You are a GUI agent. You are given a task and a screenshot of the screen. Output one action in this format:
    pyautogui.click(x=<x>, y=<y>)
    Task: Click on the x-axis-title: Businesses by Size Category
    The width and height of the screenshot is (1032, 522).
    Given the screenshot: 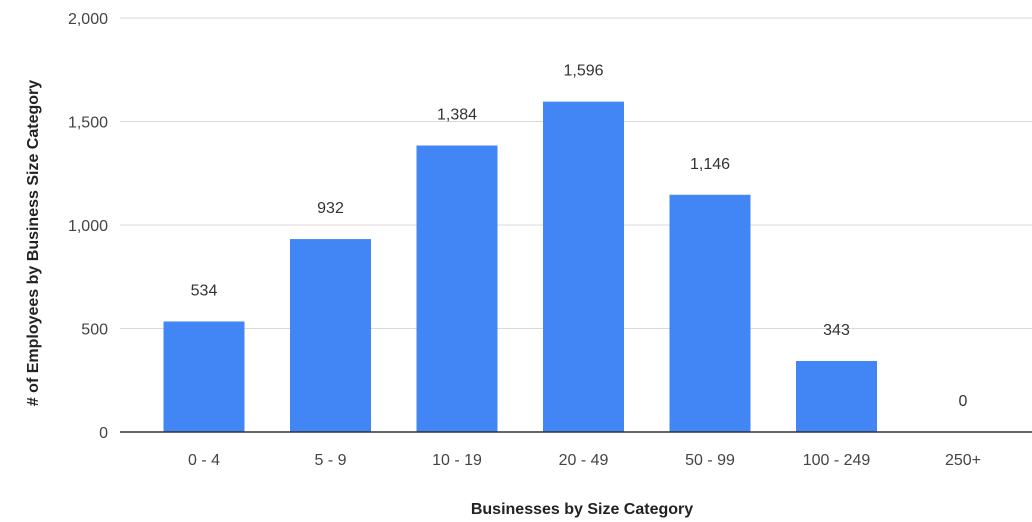 What is the action you would take?
    pyautogui.click(x=582, y=509)
    